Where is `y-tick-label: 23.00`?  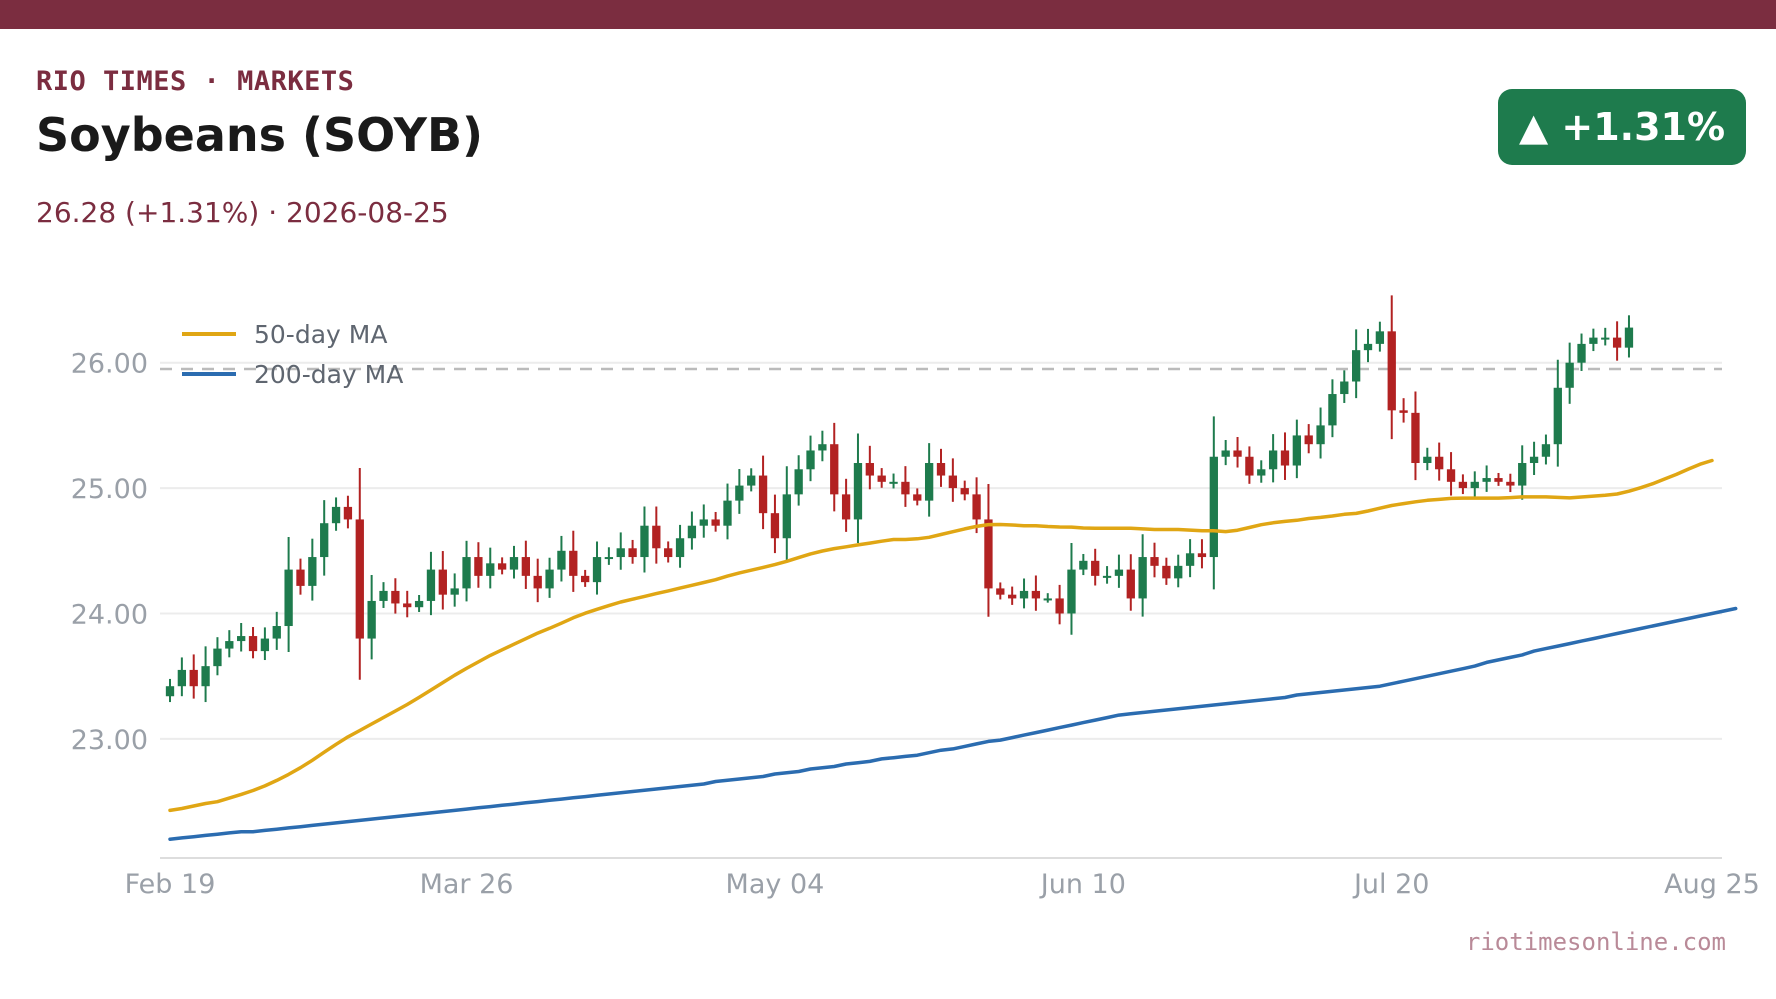 y-tick-label: 23.00 is located at coordinates (109, 740).